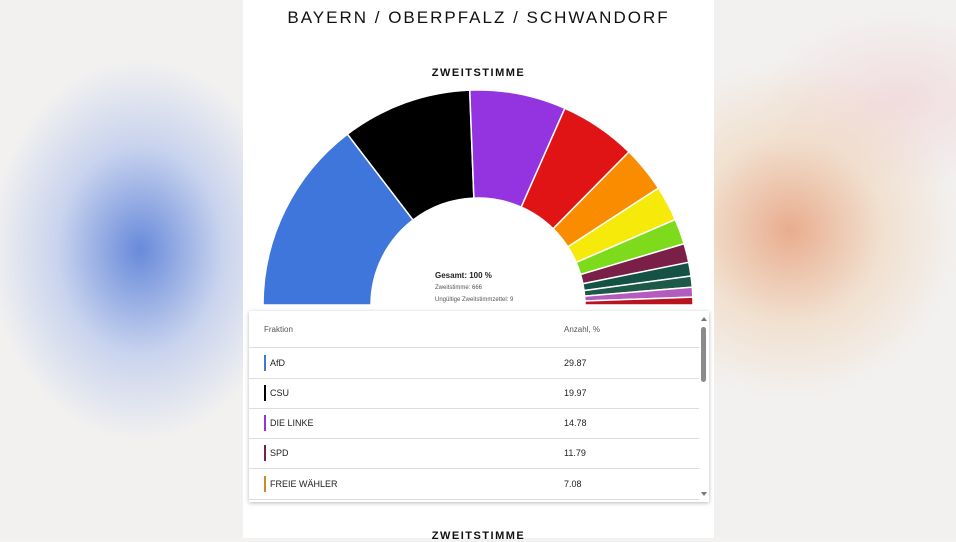 This screenshot has height=542, width=956. I want to click on center-total-label: Gesamt: 100 %, so click(463, 275).